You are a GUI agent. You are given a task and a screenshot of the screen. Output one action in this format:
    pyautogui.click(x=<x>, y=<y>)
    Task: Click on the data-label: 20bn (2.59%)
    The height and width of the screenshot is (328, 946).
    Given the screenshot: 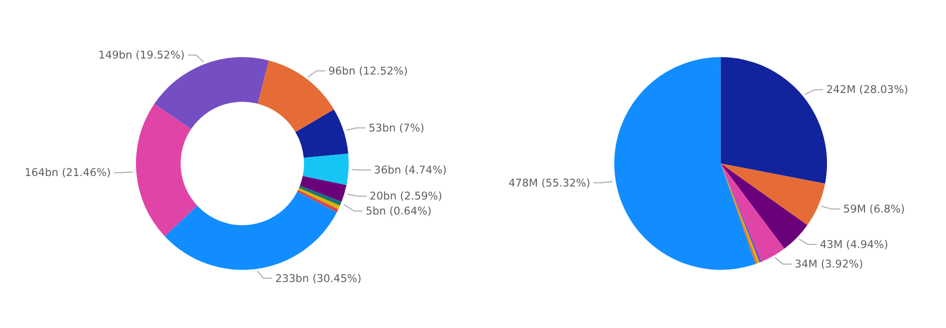 What is the action you would take?
    pyautogui.click(x=406, y=196)
    